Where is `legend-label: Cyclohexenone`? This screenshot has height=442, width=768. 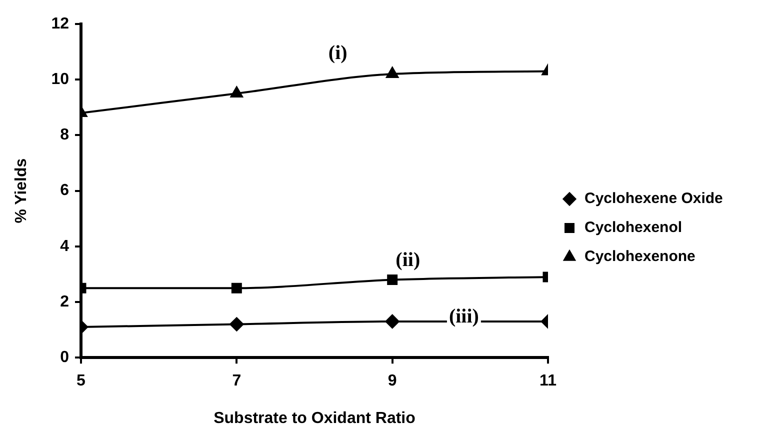
legend-label: Cyclohexenone is located at coordinates (640, 257).